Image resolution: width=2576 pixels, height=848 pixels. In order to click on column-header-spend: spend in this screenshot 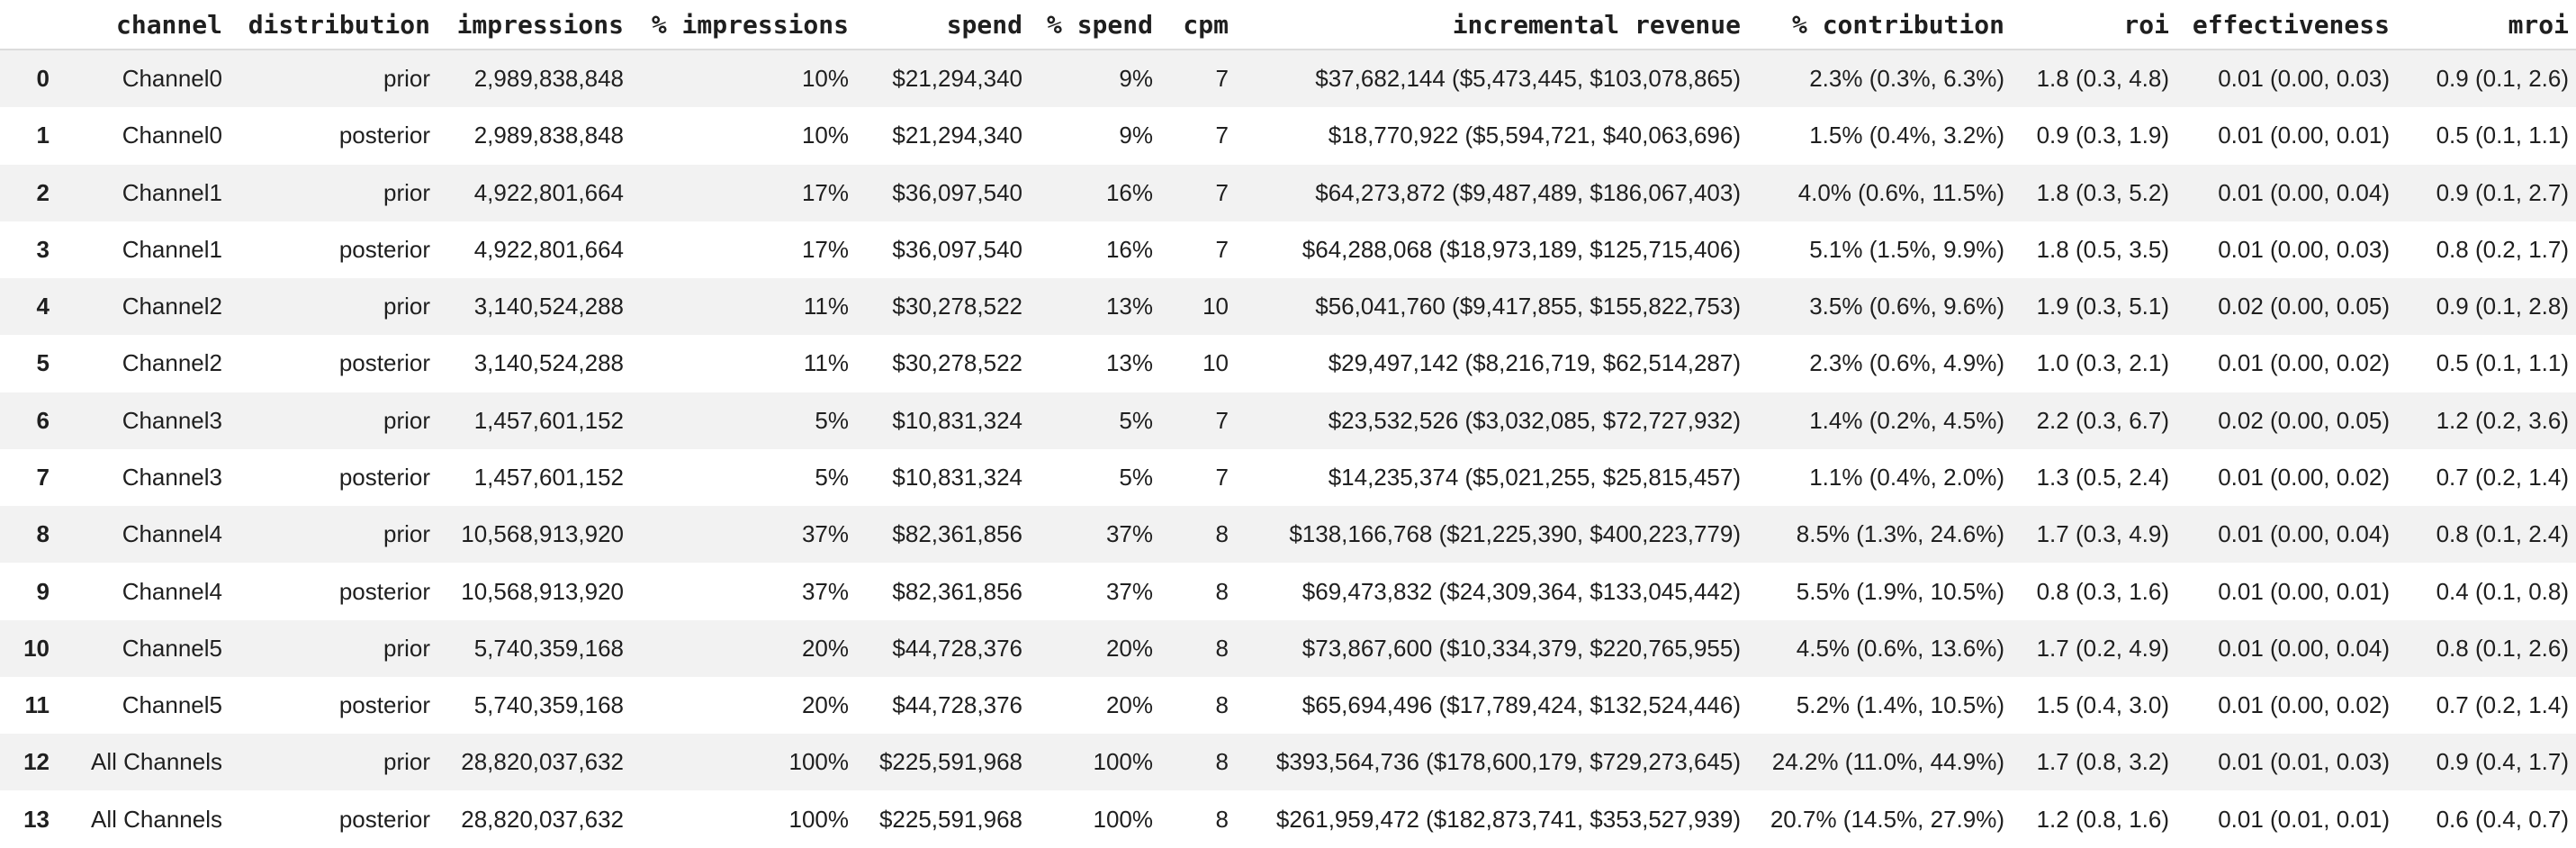, I will do `click(949, 25)`.